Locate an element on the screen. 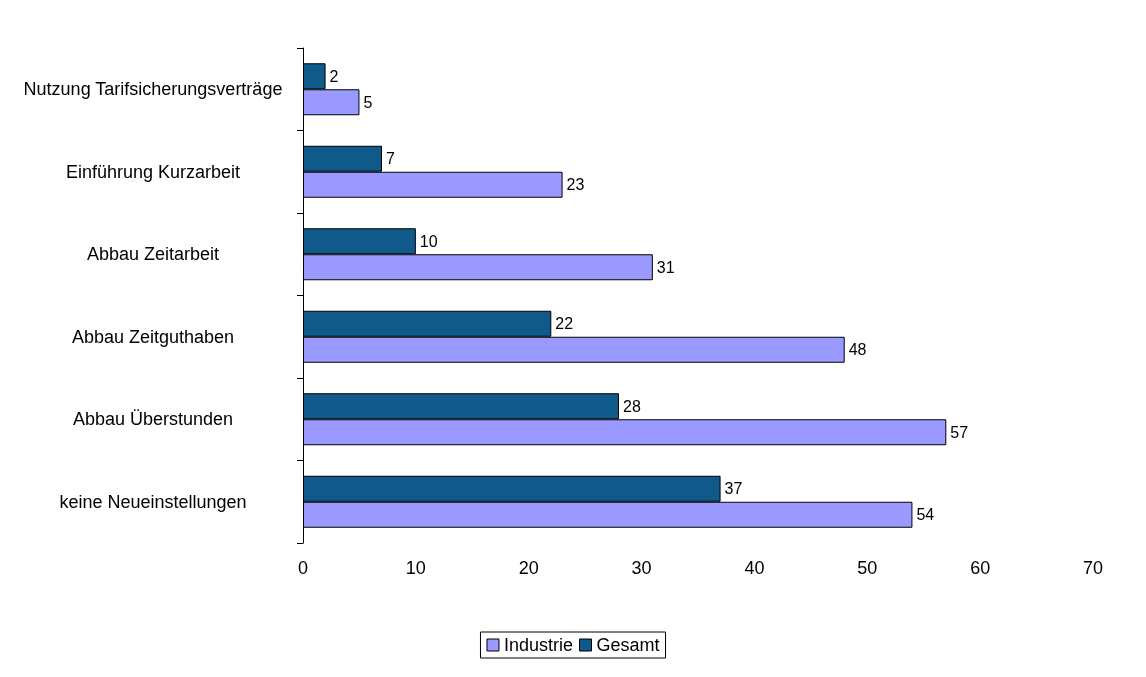  y-tick-label: Abbau Zeitarbeit is located at coordinates (153, 254).